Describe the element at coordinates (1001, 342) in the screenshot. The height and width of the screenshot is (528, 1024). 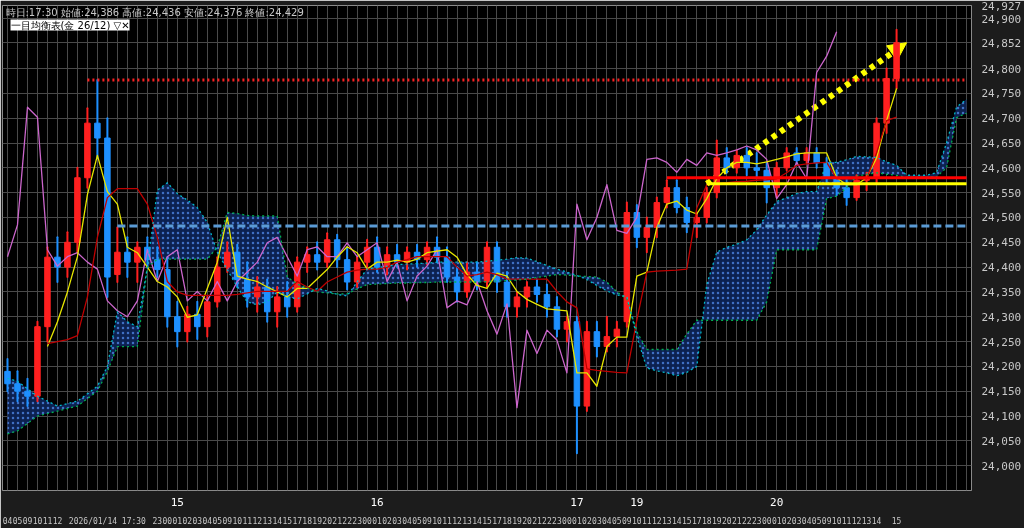
I see `y-tick-label: 24,250` at that location.